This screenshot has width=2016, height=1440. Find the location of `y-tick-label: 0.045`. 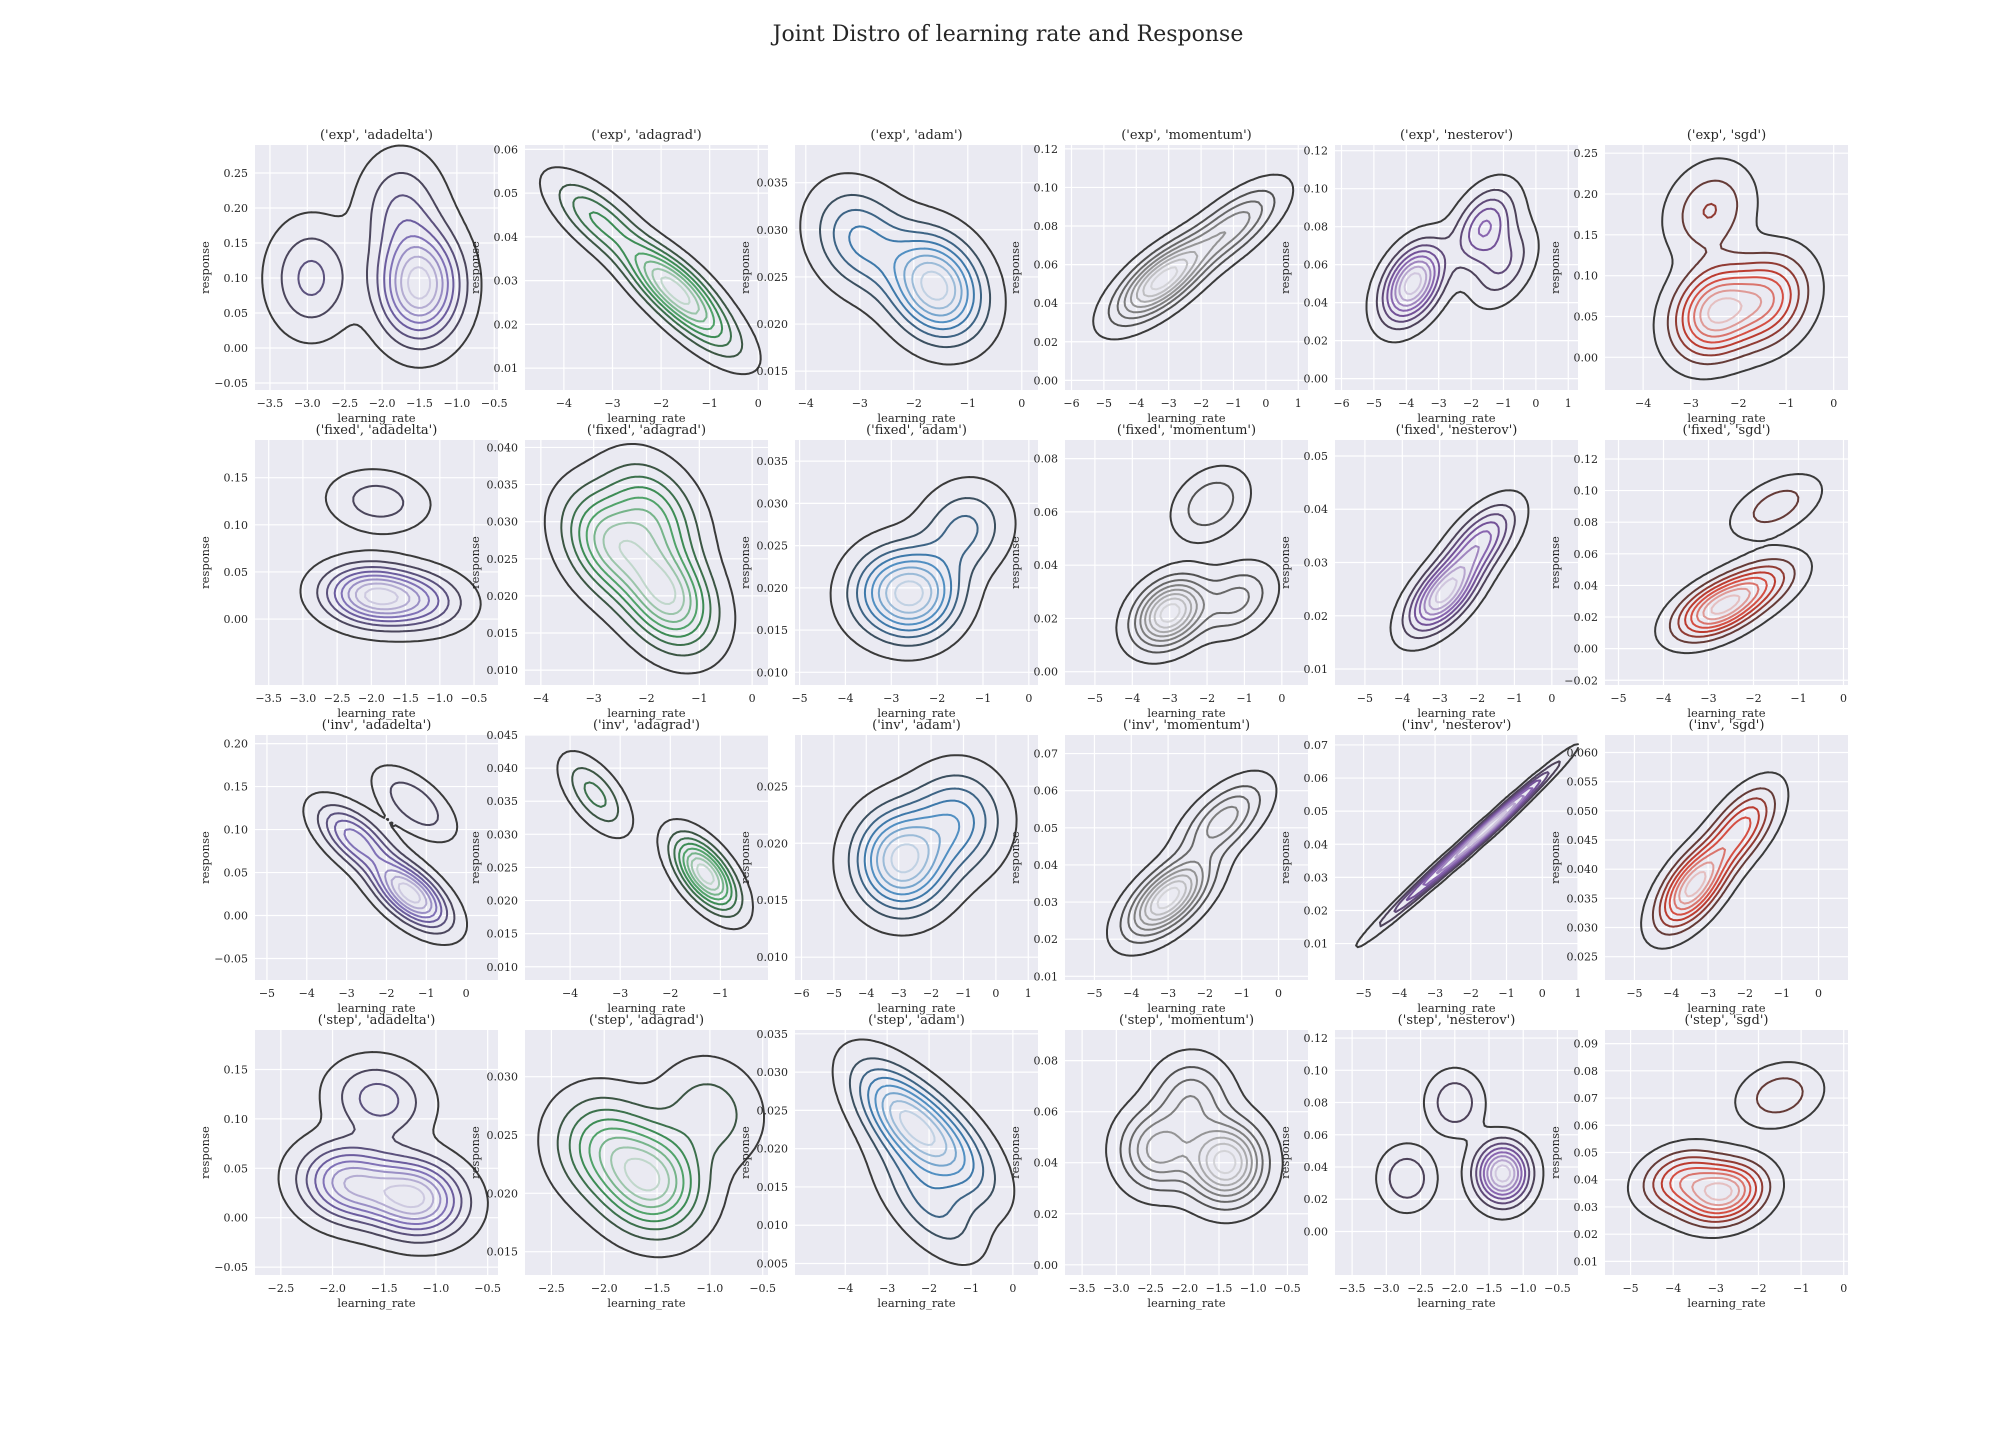

y-tick-label: 0.045 is located at coordinates (503, 735).